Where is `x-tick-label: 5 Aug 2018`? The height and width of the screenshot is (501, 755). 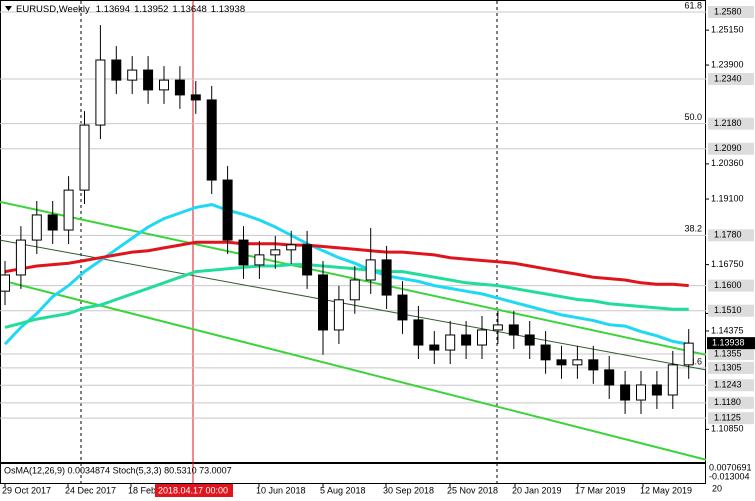
x-tick-label: 5 Aug 2018 is located at coordinates (343, 490).